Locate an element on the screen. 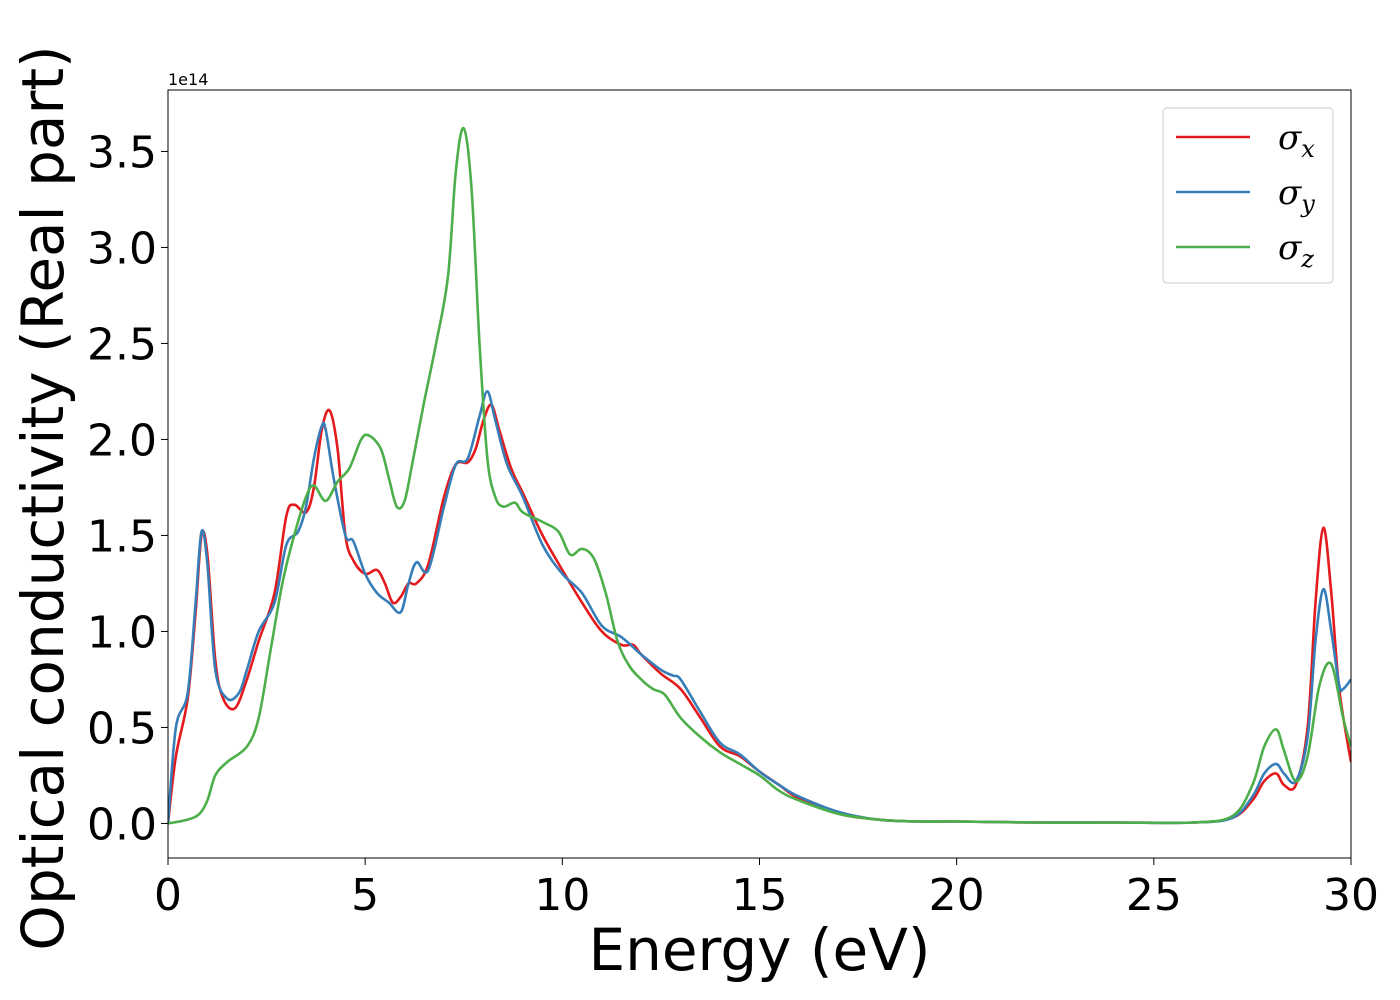 The width and height of the screenshot is (1400, 1000). y-tick-label: 3.0 is located at coordinates (122, 248).